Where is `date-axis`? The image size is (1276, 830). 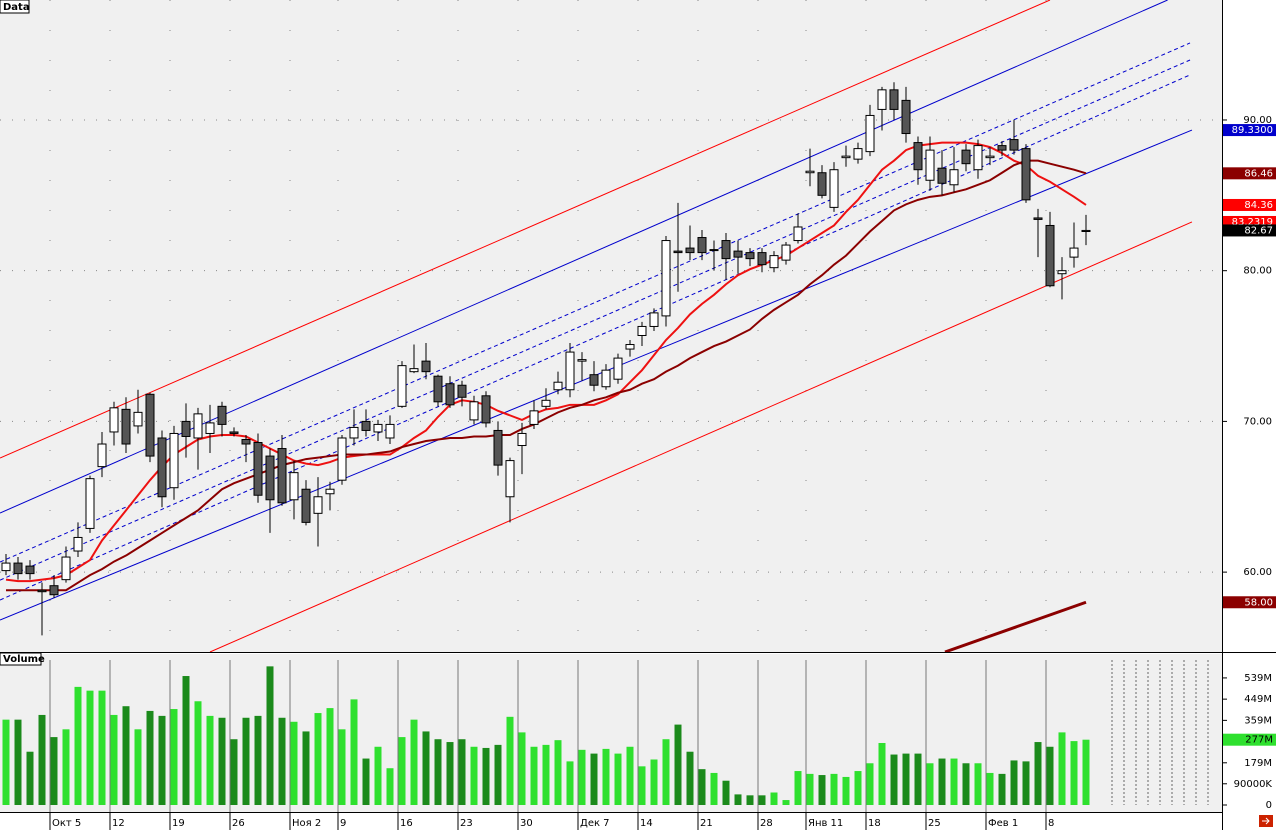
date-axis is located at coordinates (611, 821).